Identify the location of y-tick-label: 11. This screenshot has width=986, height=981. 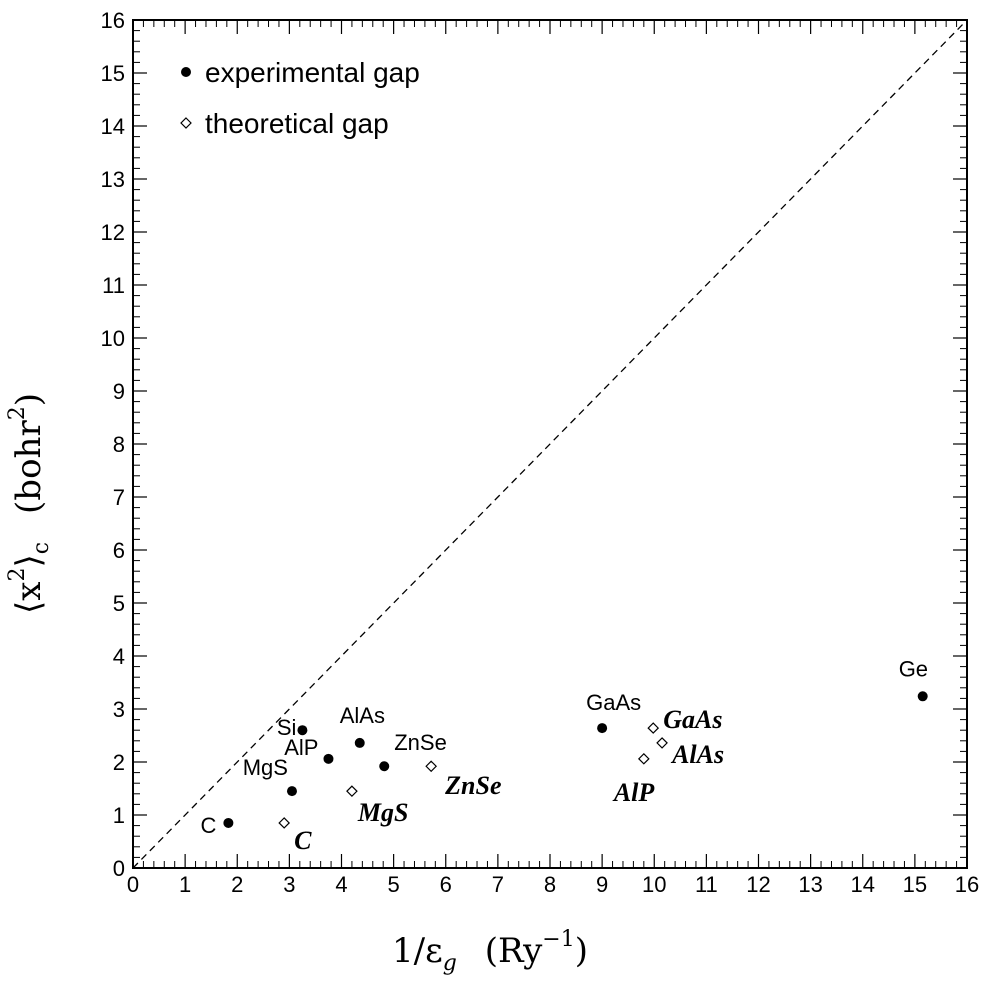
(113, 285).